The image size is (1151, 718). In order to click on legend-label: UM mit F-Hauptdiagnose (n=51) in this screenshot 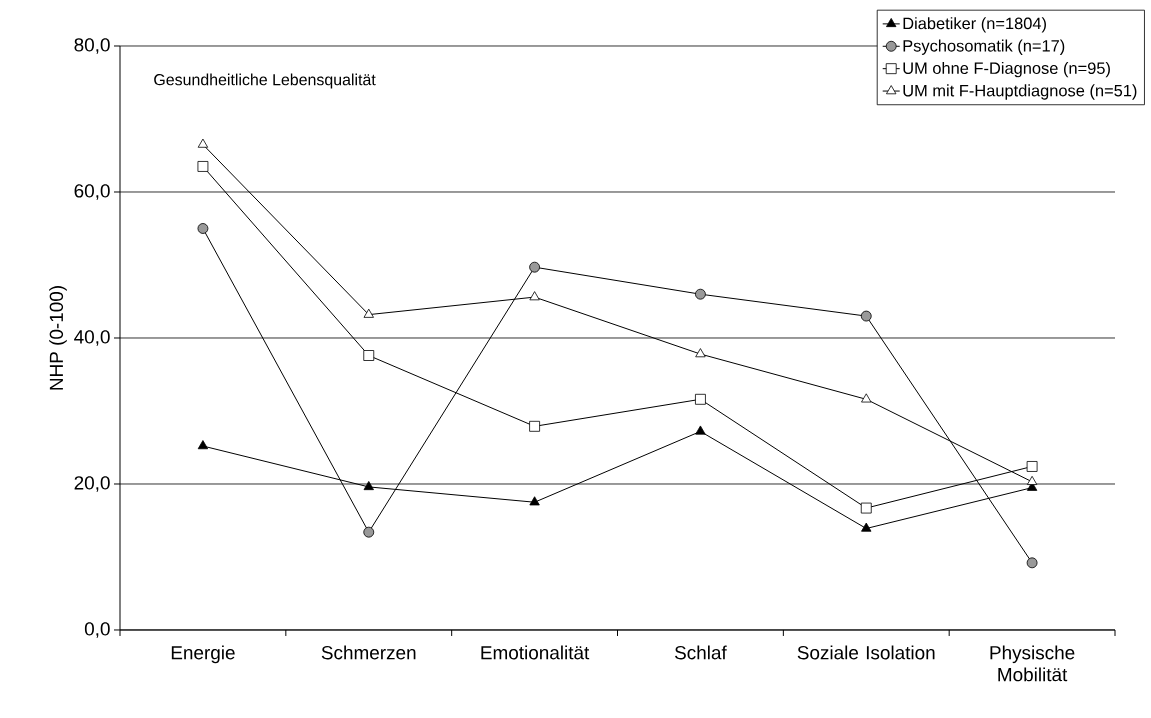, I will do `click(1020, 92)`.